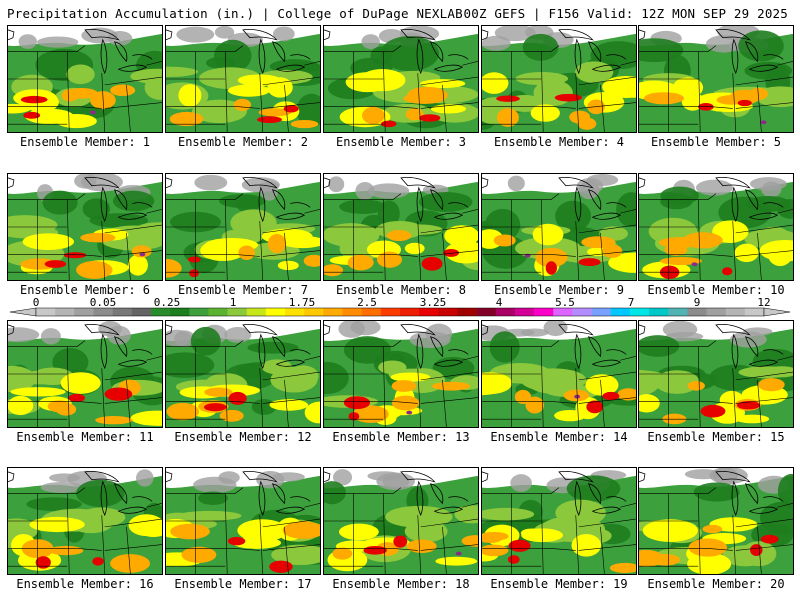 The image size is (800, 600). Describe the element at coordinates (233, 302) in the screenshot. I see `colorbar-tick-label: 1` at that location.